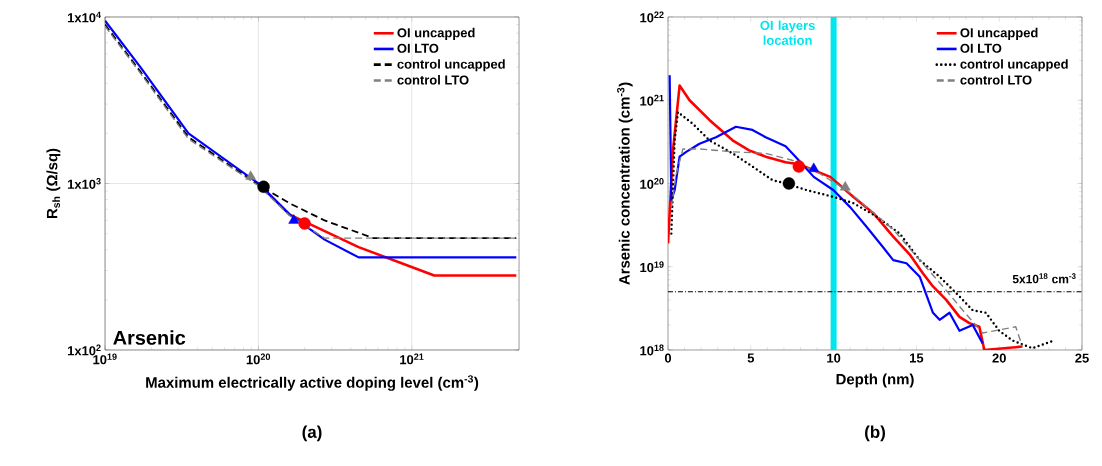 The height and width of the screenshot is (466, 1102). What do you see at coordinates (84, 183) in the screenshot?
I see `y-tick-label: 1x10$^{3}$` at bounding box center [84, 183].